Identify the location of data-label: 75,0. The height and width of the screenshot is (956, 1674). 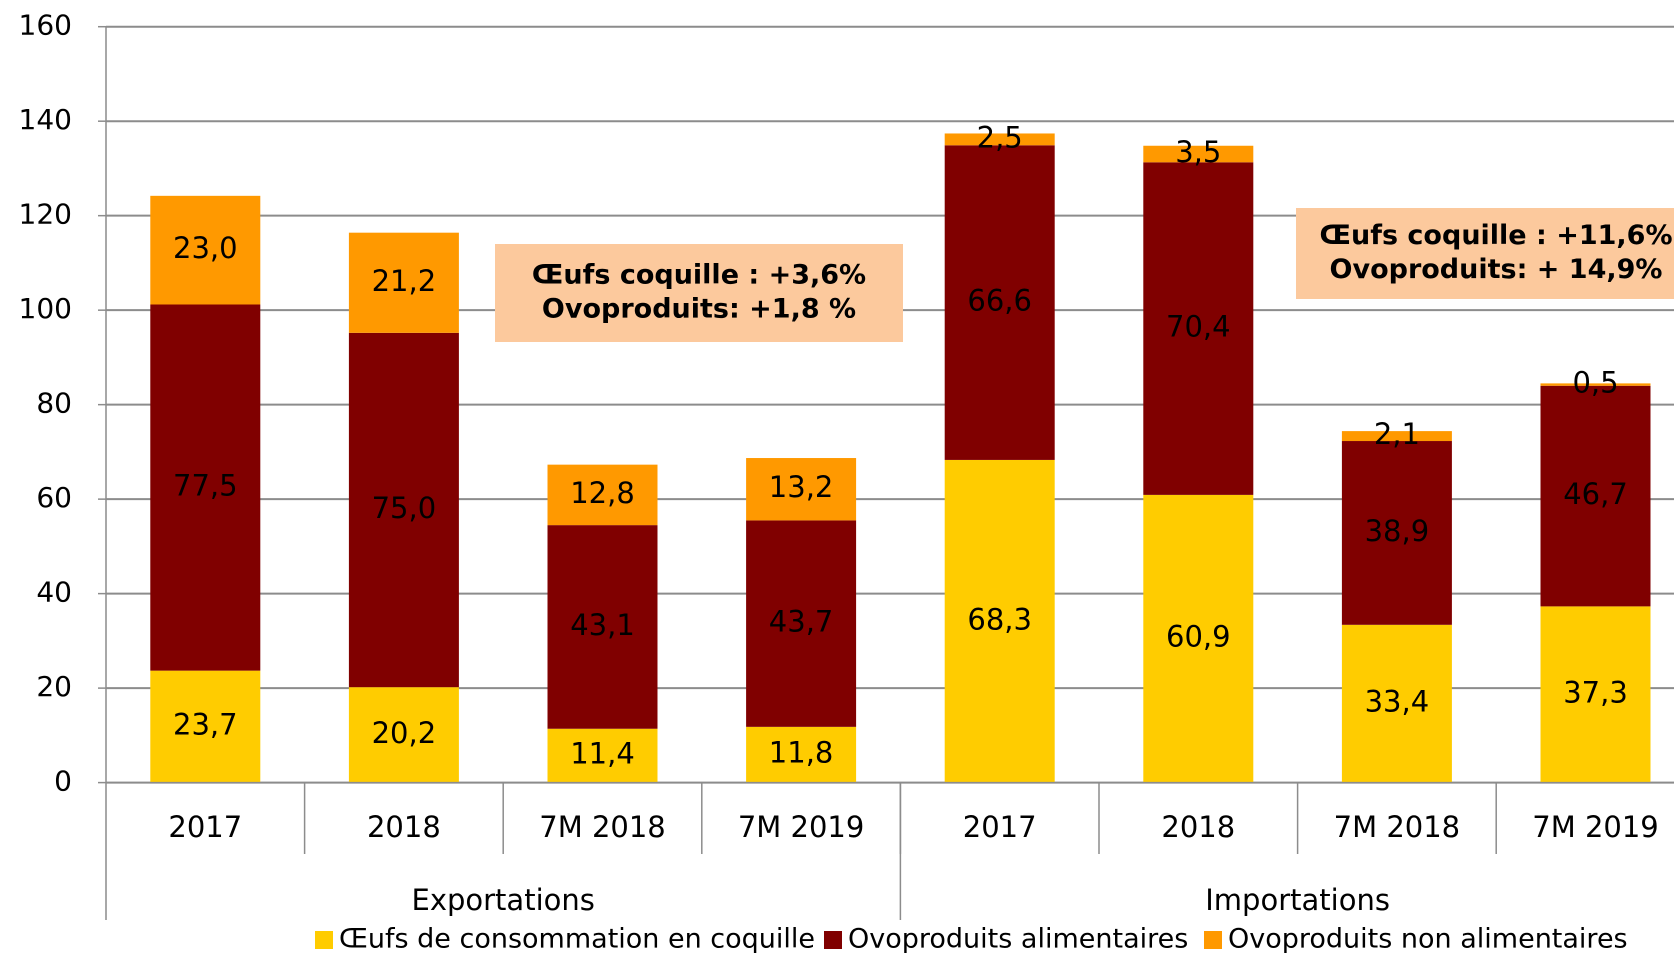
(404, 508).